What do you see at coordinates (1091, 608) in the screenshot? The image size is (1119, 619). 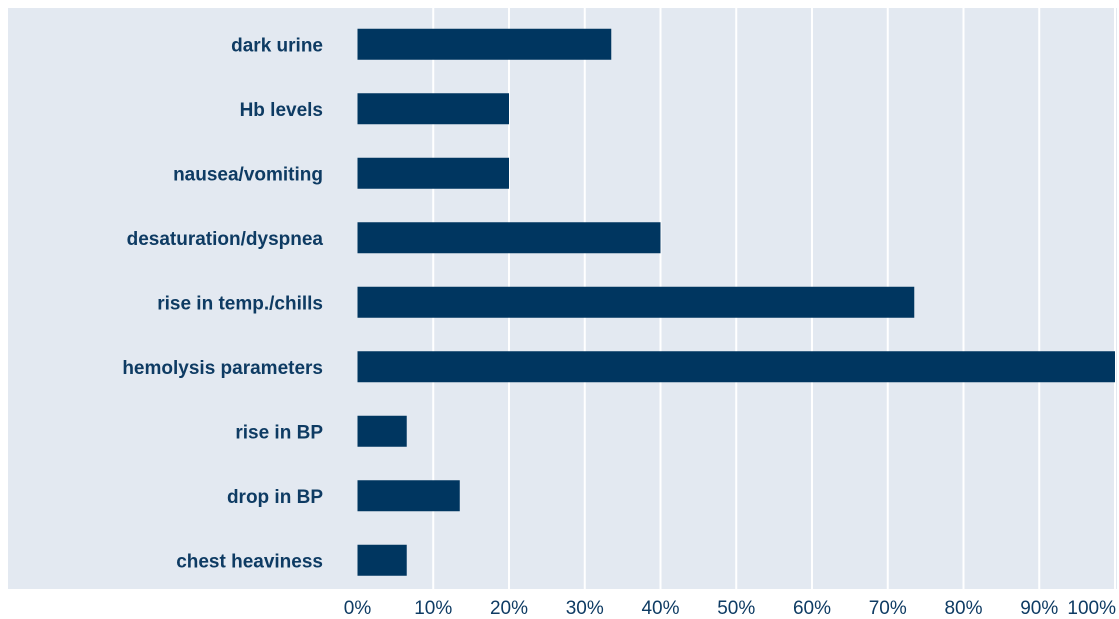 I see `x-tick-label: 100%` at bounding box center [1091, 608].